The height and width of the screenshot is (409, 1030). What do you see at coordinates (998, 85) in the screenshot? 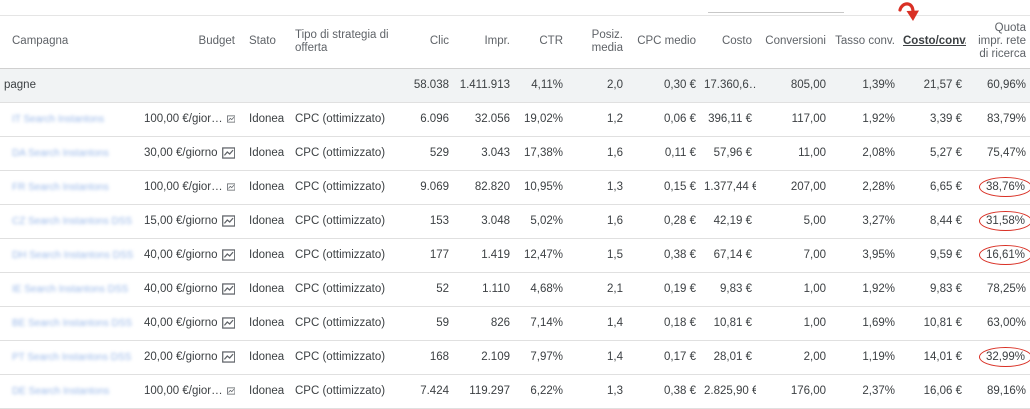
I see `total-search-impr-share: 60,96%` at bounding box center [998, 85].